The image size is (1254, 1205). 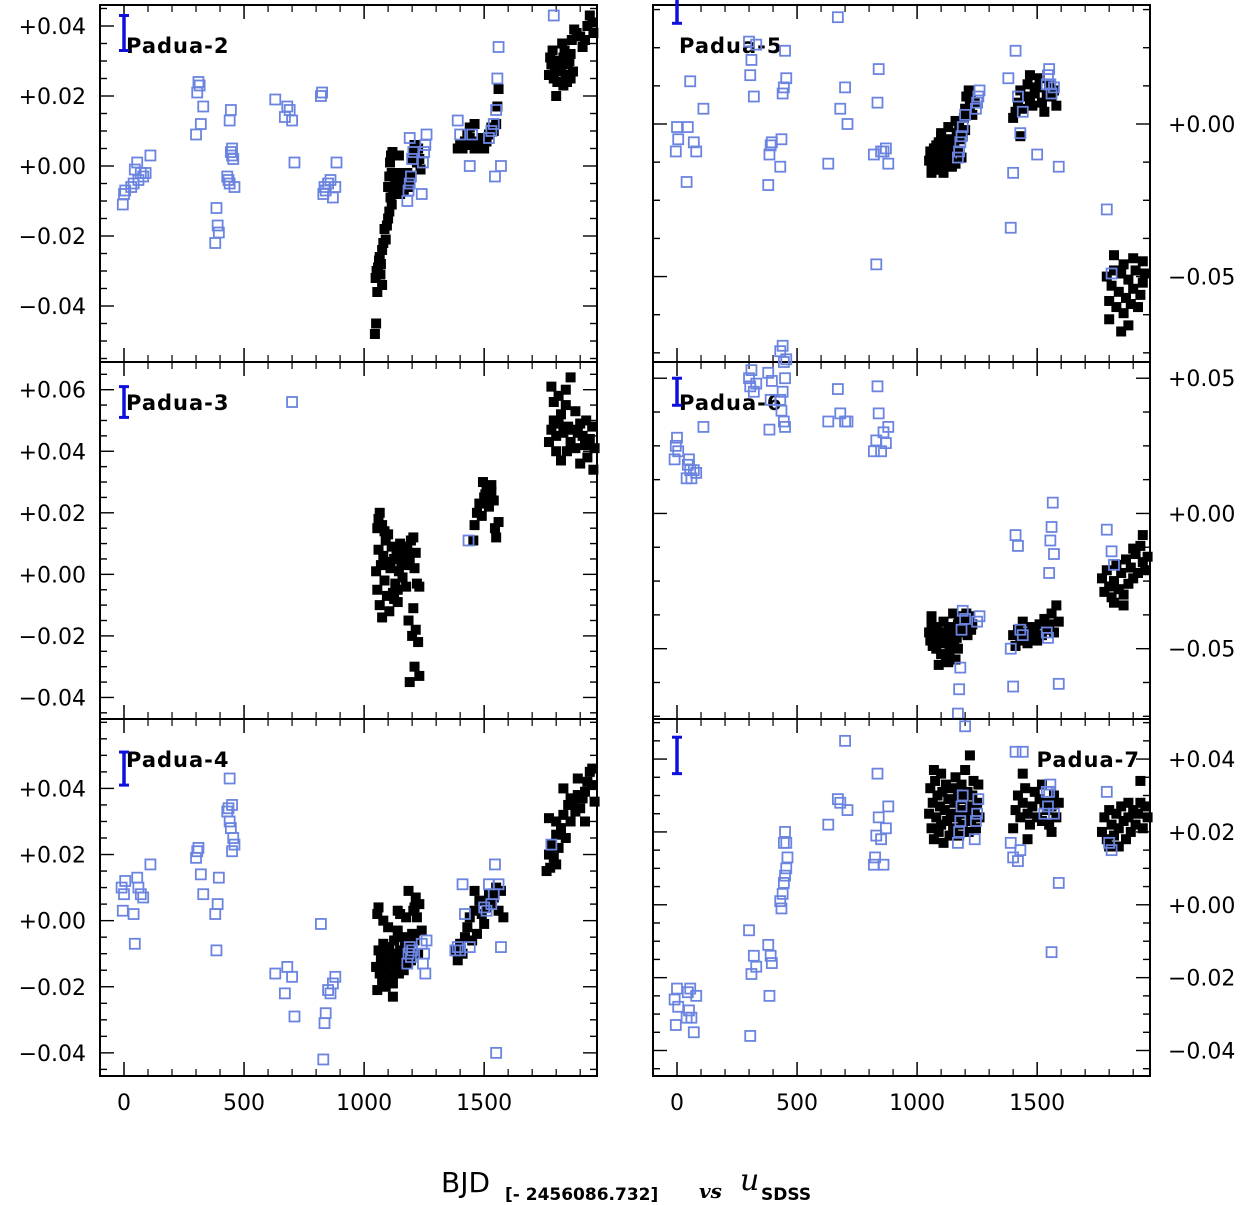 What do you see at coordinates (1201, 650) in the screenshot?
I see `y-tick-label: −0.05` at bounding box center [1201, 650].